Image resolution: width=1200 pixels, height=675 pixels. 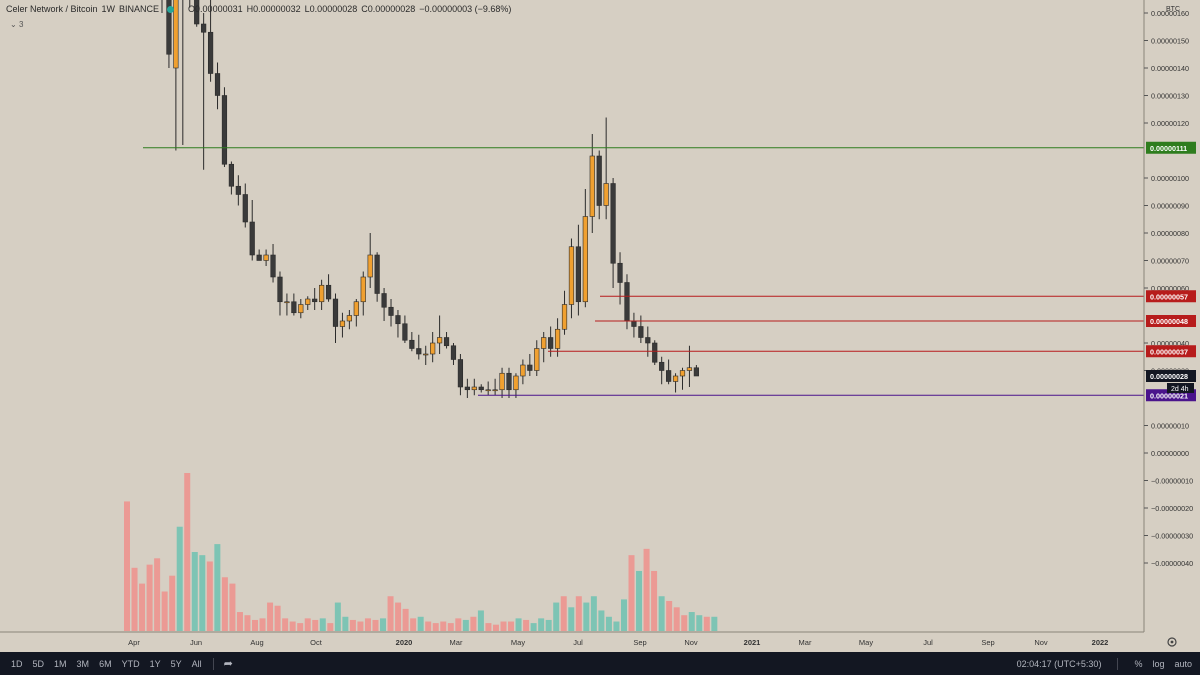 I want to click on ohlc-close: C0.00000028, so click(x=388, y=9).